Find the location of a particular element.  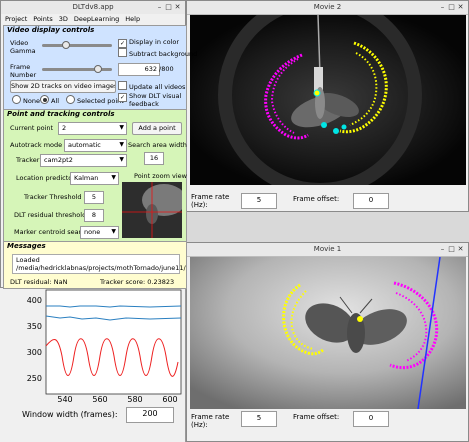

movie2-frame-rate-label: Frame rate (Hz): is located at coordinates (210, 201).